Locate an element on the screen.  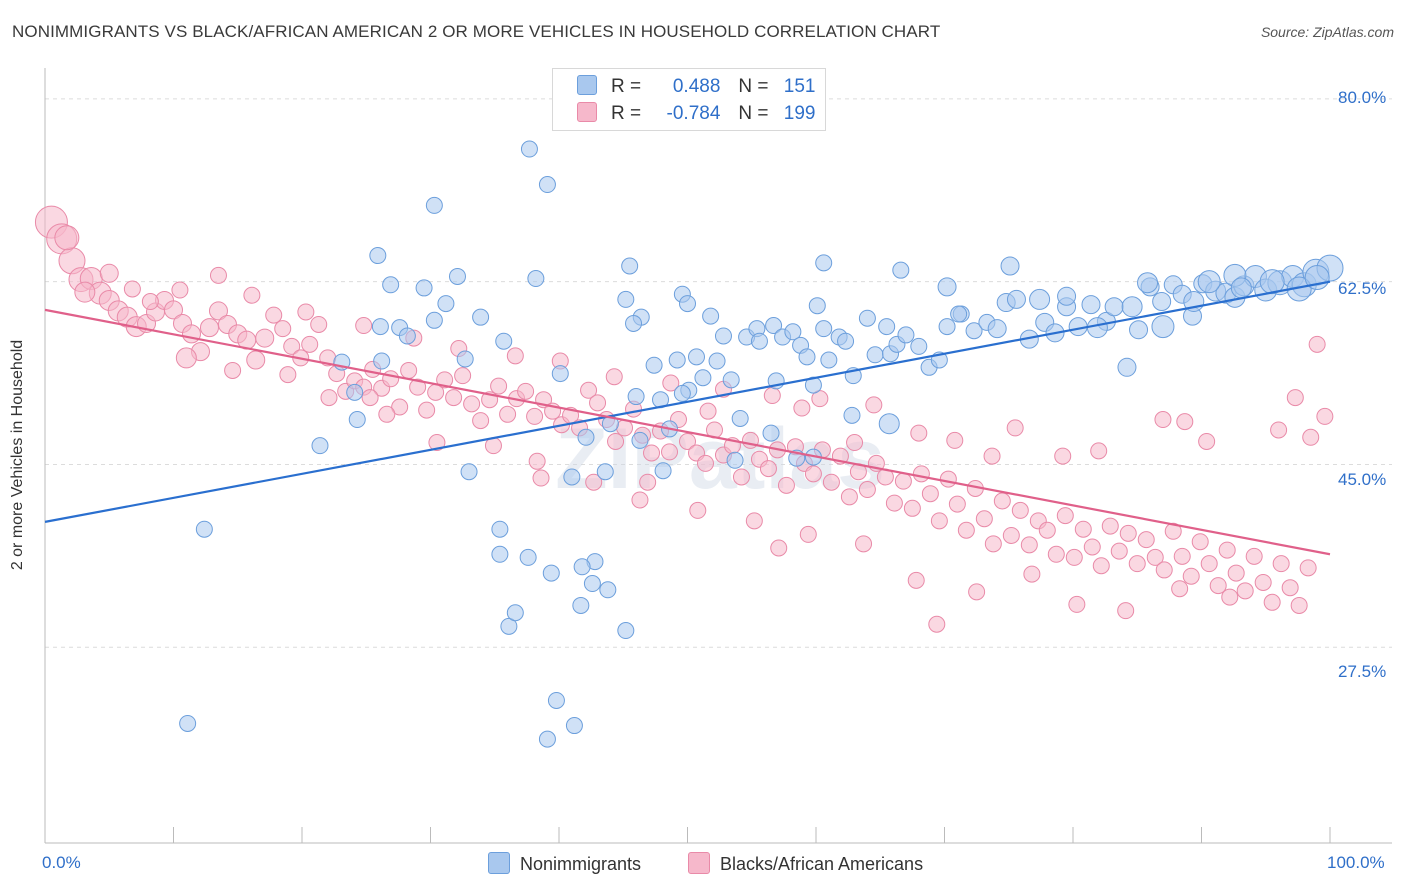
y-tick-80: 80.0% is located at coordinates (1362, 97).